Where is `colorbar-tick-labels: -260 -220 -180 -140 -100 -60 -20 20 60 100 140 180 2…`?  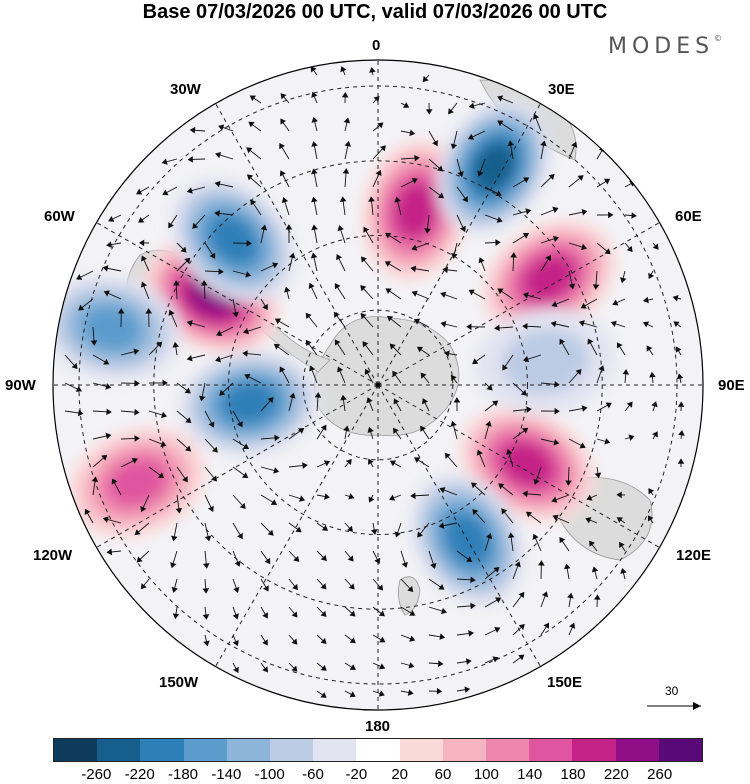
colorbar-tick-labels: -260 -220 -180 -140 -100 -60 -20 20 60 100 140 180 2… is located at coordinates (378, 775).